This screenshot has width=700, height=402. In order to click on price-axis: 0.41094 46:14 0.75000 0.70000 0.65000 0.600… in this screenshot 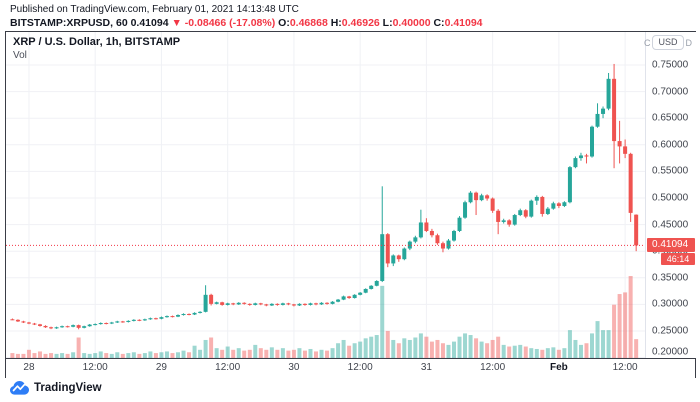, I will do `click(670, 195)`.